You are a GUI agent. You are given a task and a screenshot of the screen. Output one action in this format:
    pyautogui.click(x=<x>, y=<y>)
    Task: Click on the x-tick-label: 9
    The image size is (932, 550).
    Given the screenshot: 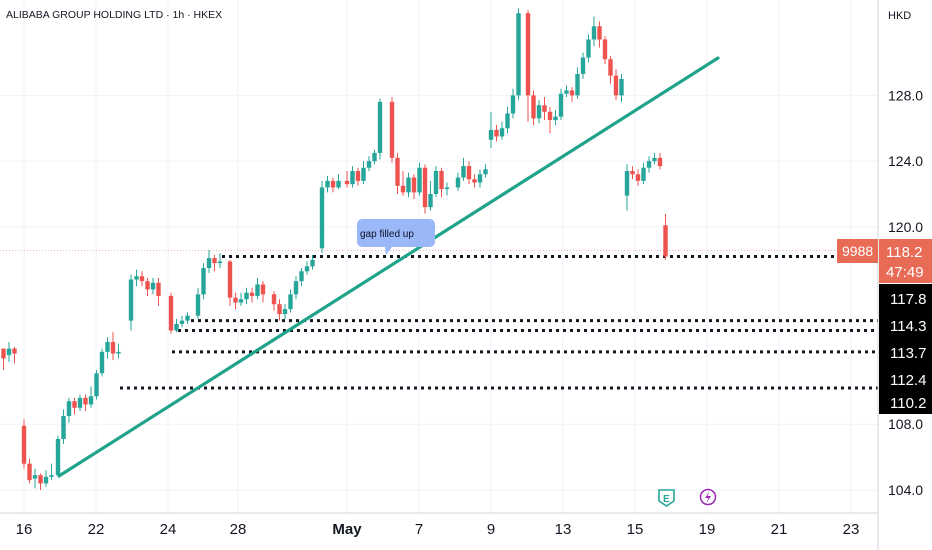 What is the action you would take?
    pyautogui.click(x=491, y=529)
    